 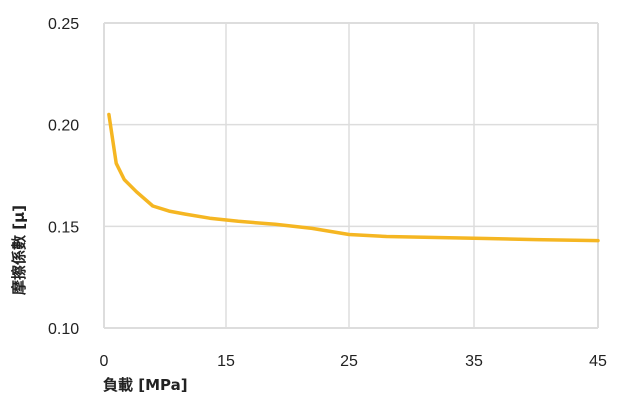 What do you see at coordinates (63, 227) in the screenshot?
I see `y-tick-label: 0.15` at bounding box center [63, 227].